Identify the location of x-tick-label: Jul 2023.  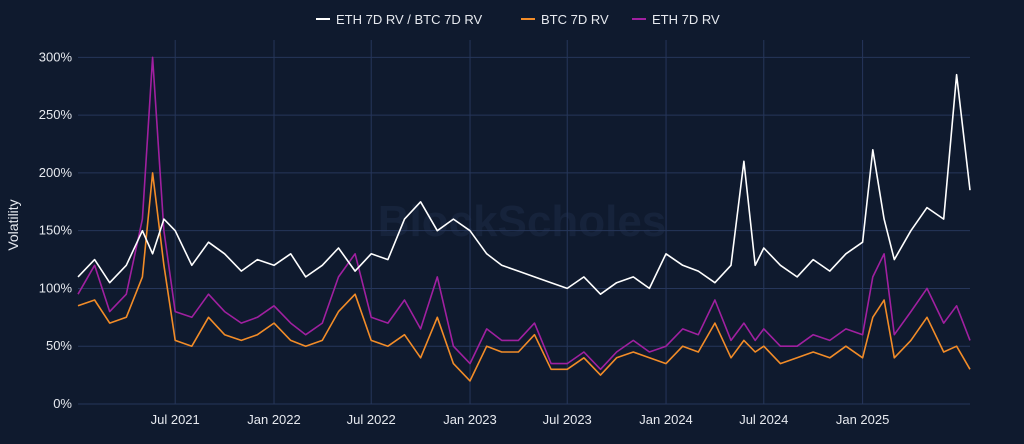
(567, 419).